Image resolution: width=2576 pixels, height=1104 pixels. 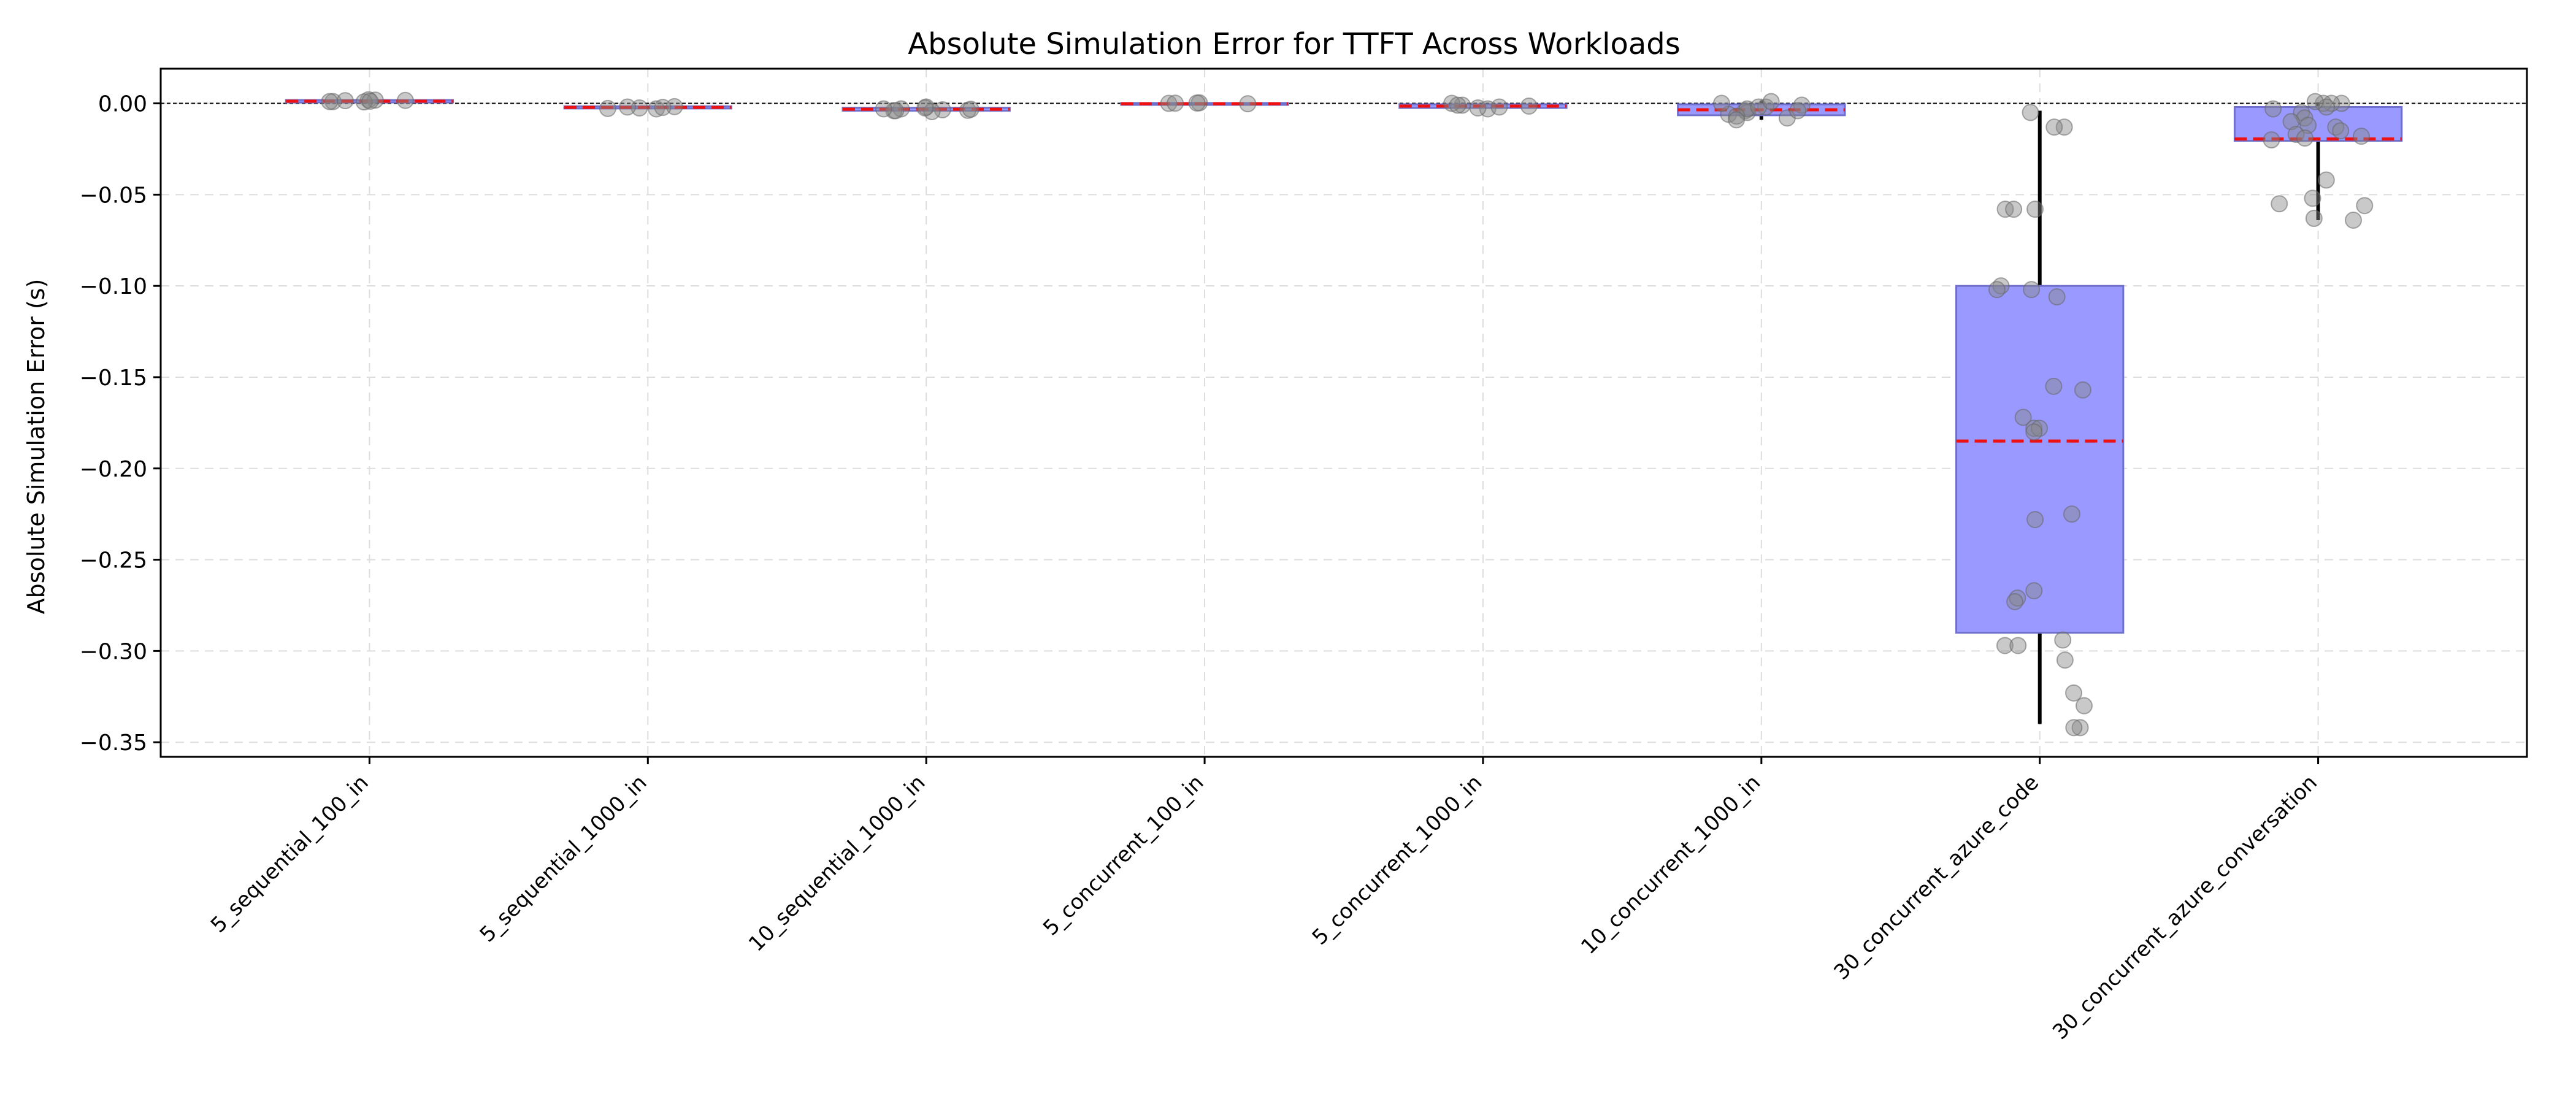 What do you see at coordinates (113, 378) in the screenshot?
I see `y-tick-label: −0.15` at bounding box center [113, 378].